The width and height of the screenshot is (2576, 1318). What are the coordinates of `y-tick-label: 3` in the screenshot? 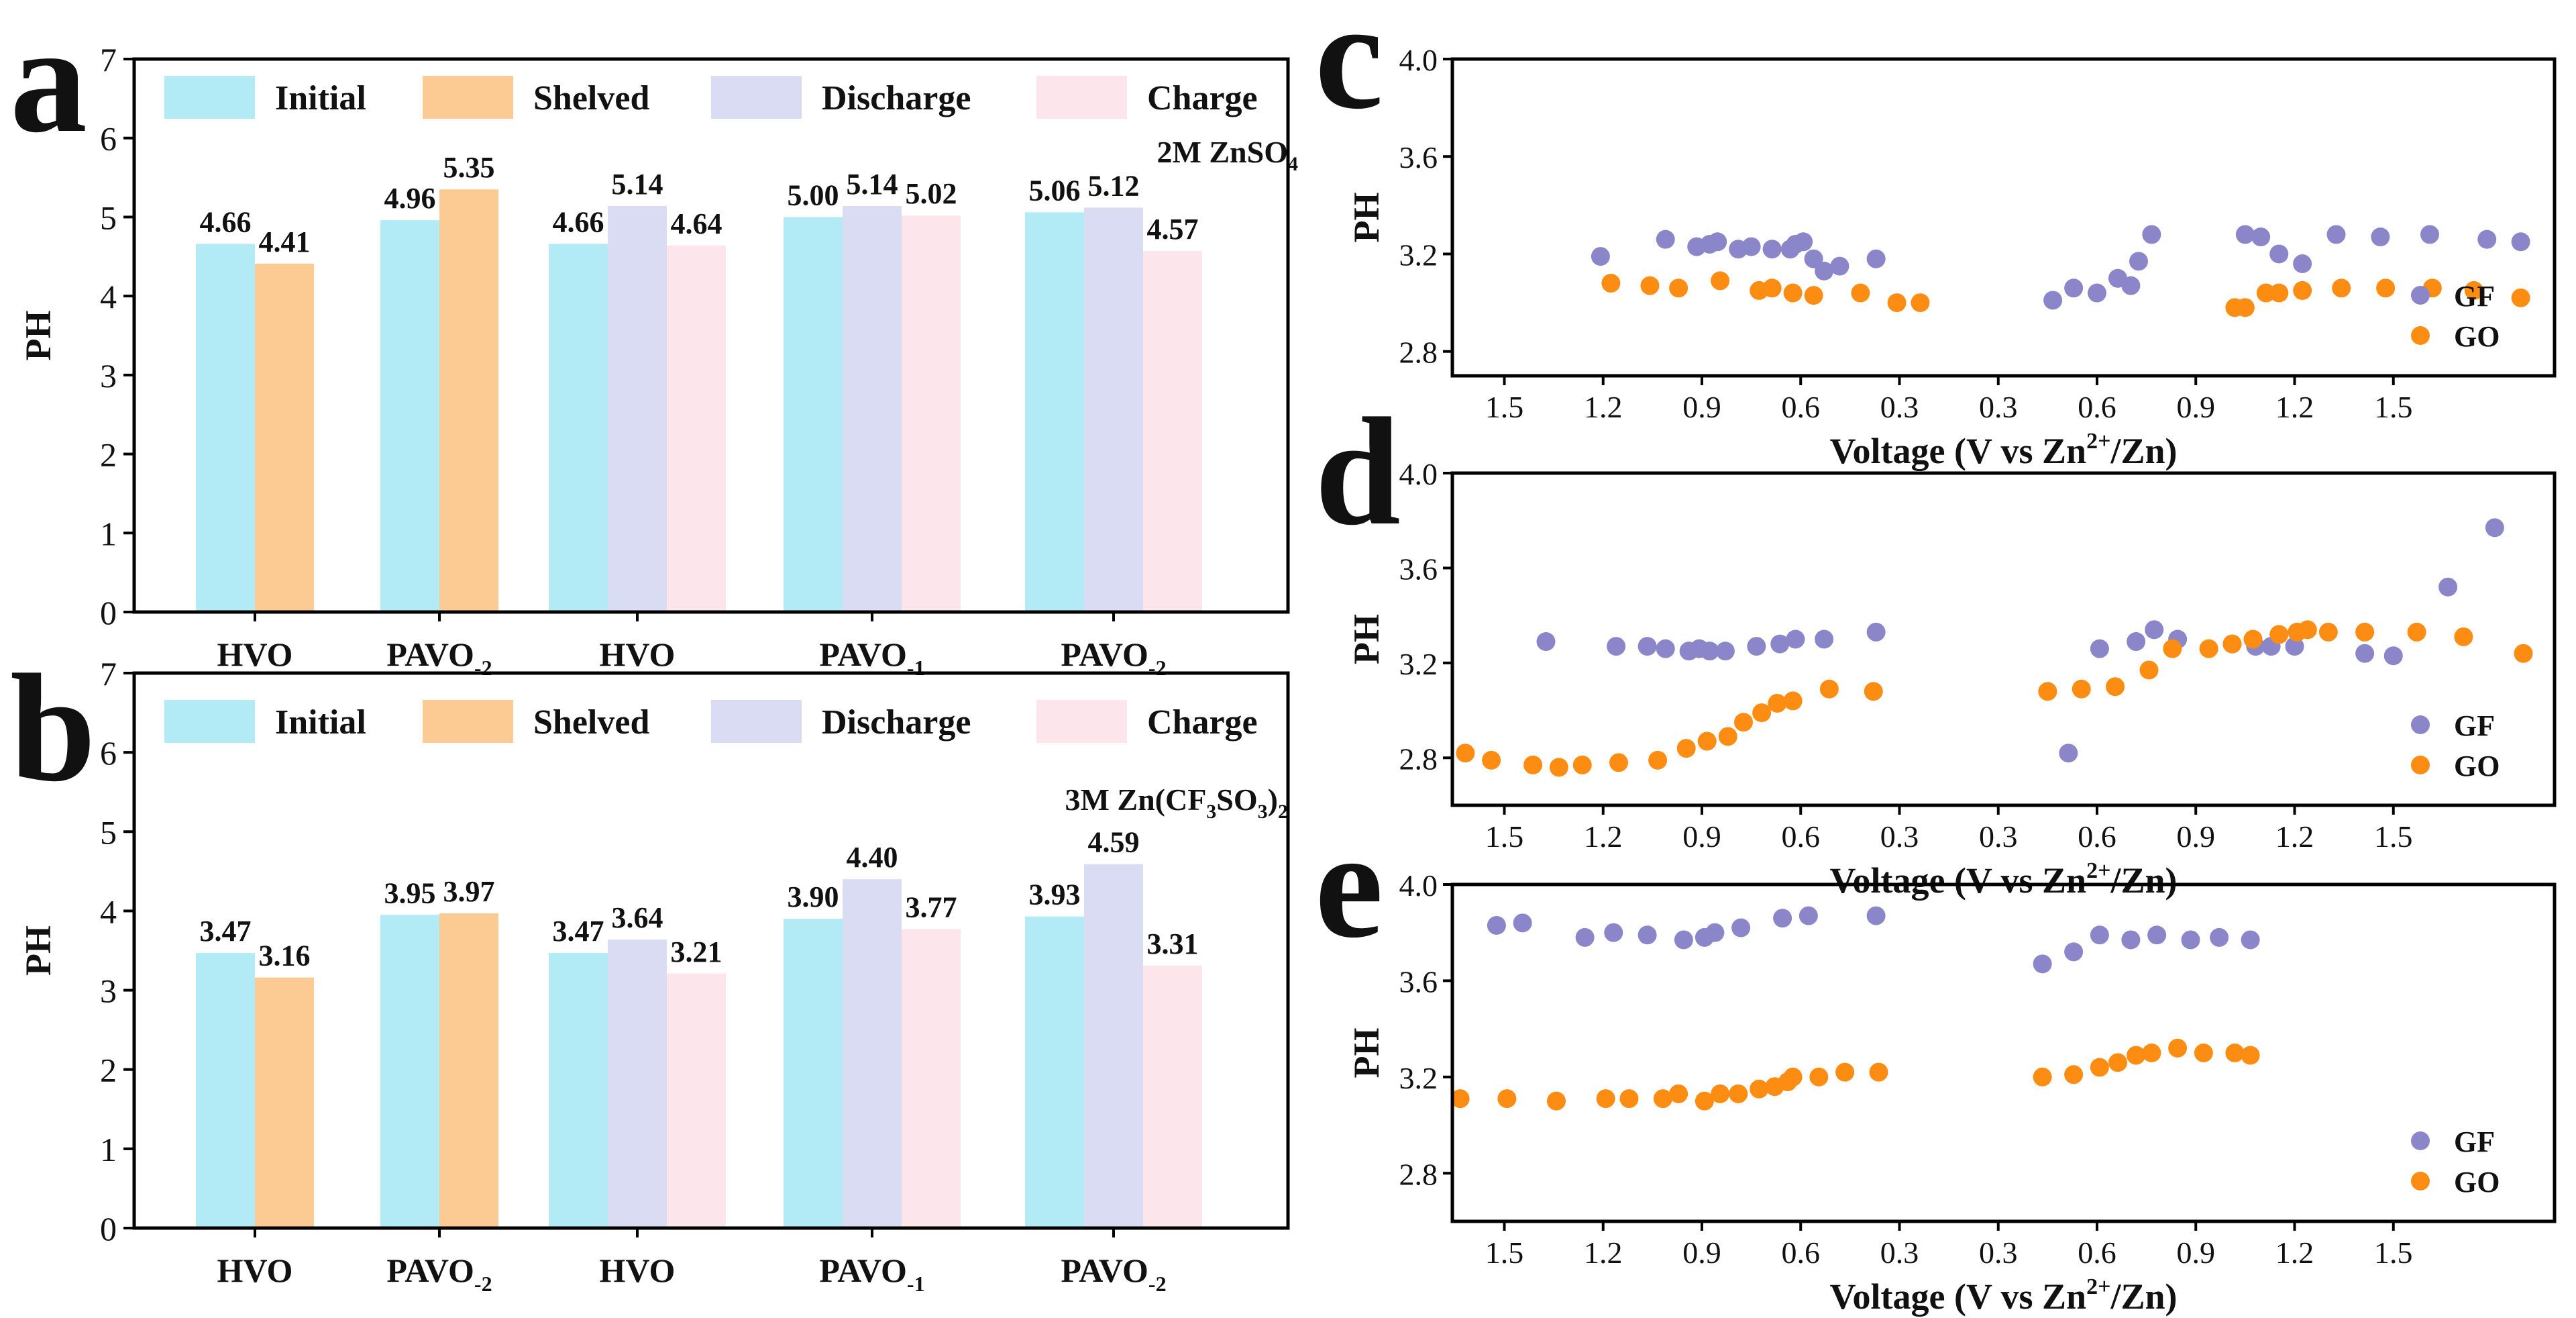 It's located at (108, 991).